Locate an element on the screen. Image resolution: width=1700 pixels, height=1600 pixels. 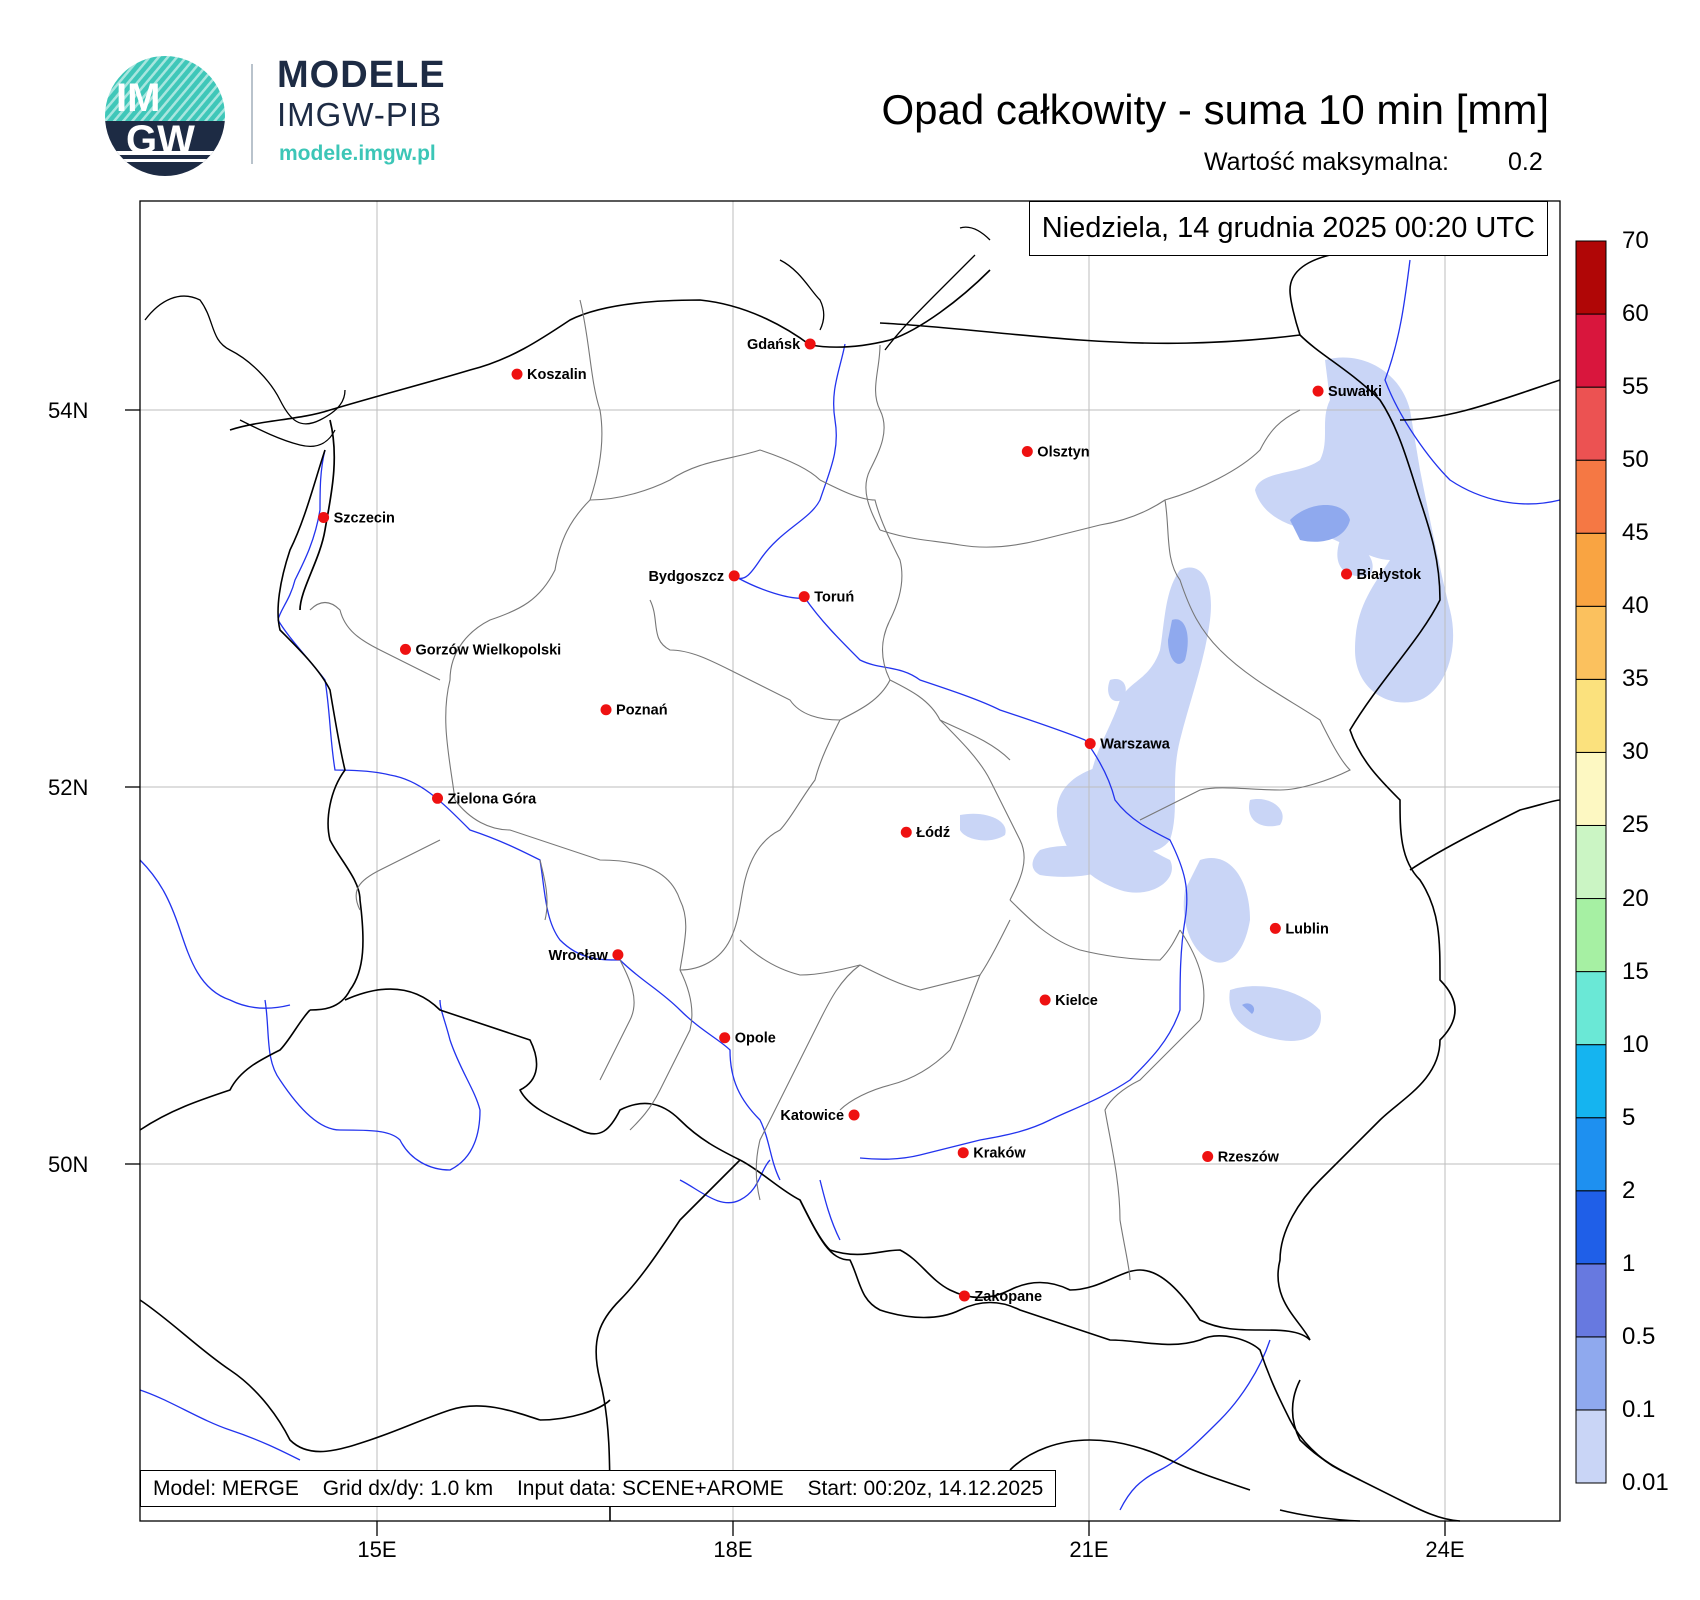
colorbar-label: 10 is located at coordinates (1635, 1044).